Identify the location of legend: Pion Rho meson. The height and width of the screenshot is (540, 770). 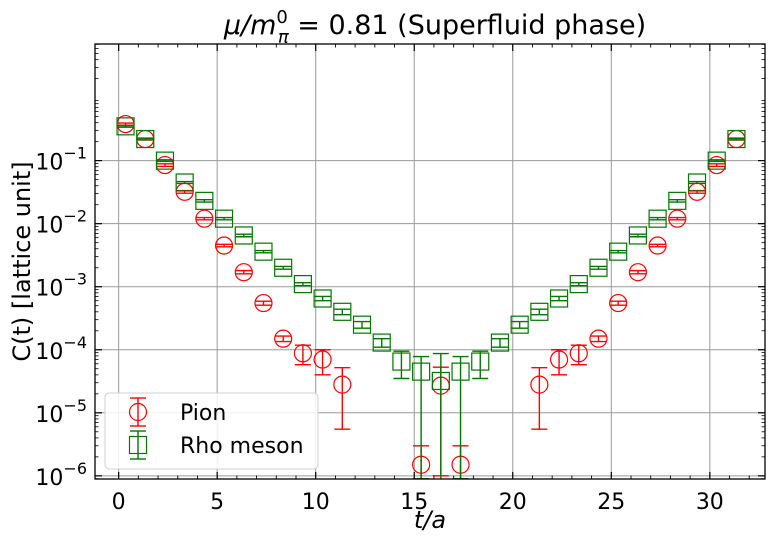
(211, 431).